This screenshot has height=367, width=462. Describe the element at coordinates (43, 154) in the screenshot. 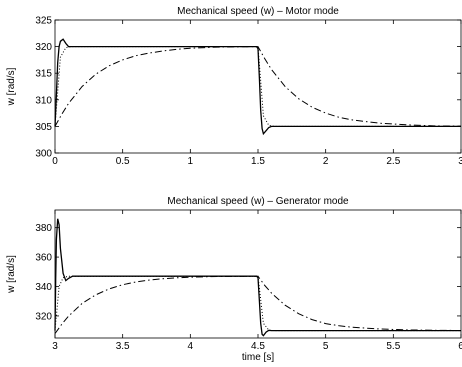

I see `chart1-ytick-label: 300` at that location.